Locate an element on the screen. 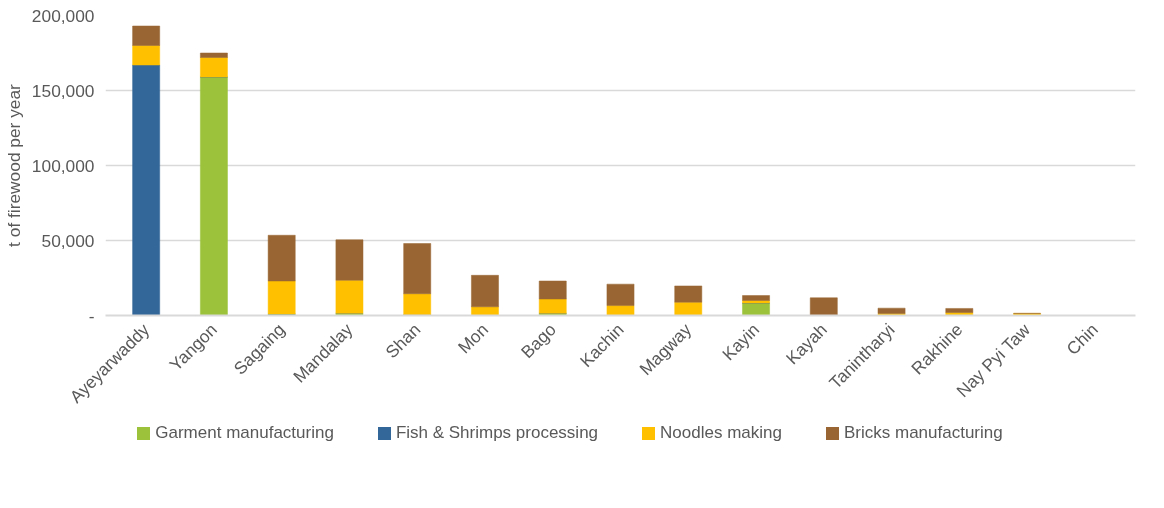 This screenshot has height=508, width=1164. legend-label: Noodles making is located at coordinates (721, 433).